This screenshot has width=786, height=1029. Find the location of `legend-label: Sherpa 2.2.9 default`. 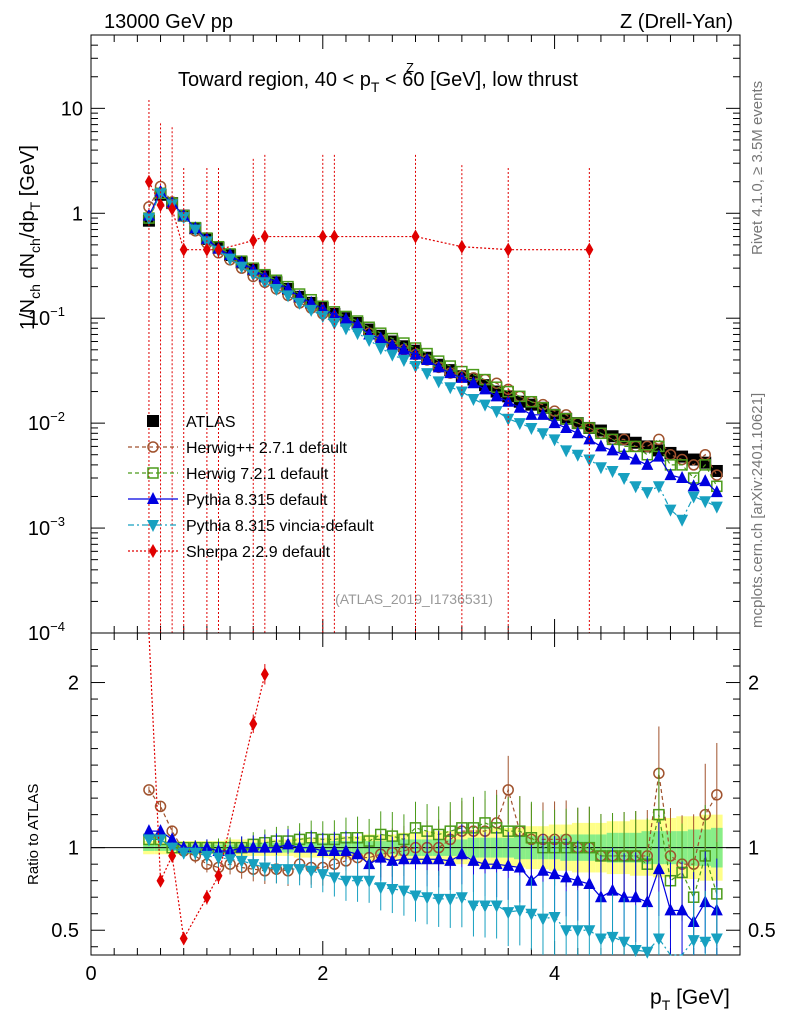

legend-label: Sherpa 2.2.9 default is located at coordinates (258, 552).